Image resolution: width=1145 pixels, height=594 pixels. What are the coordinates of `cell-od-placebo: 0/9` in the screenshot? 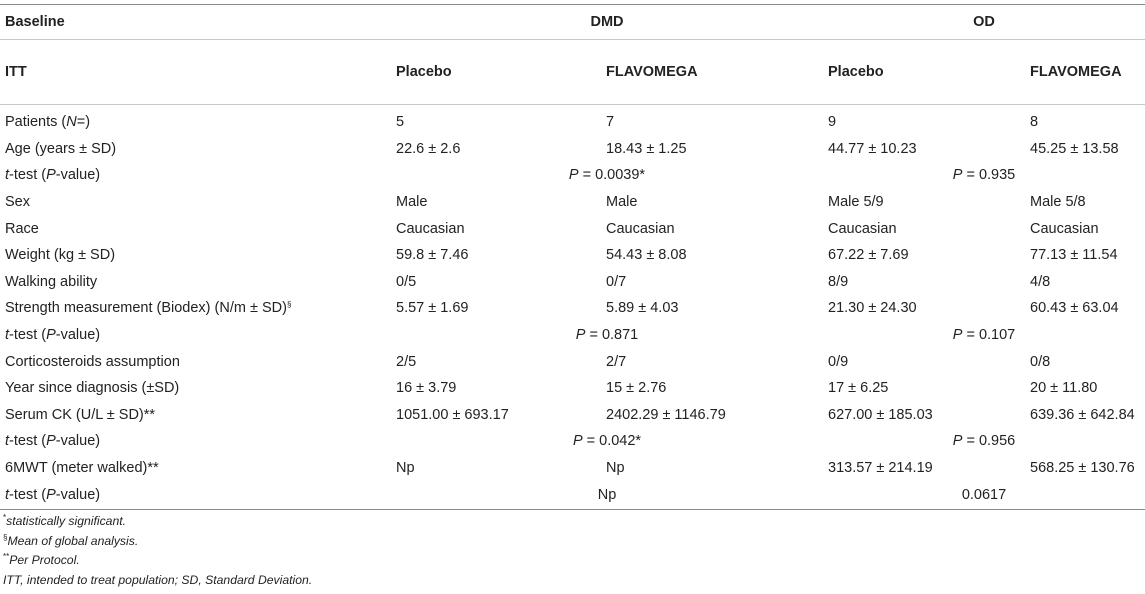 It's located at (838, 361).